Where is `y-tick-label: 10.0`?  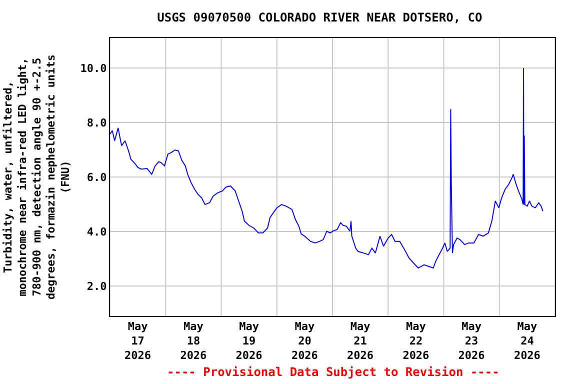 y-tick-label: 10.0 is located at coordinates (93, 68).